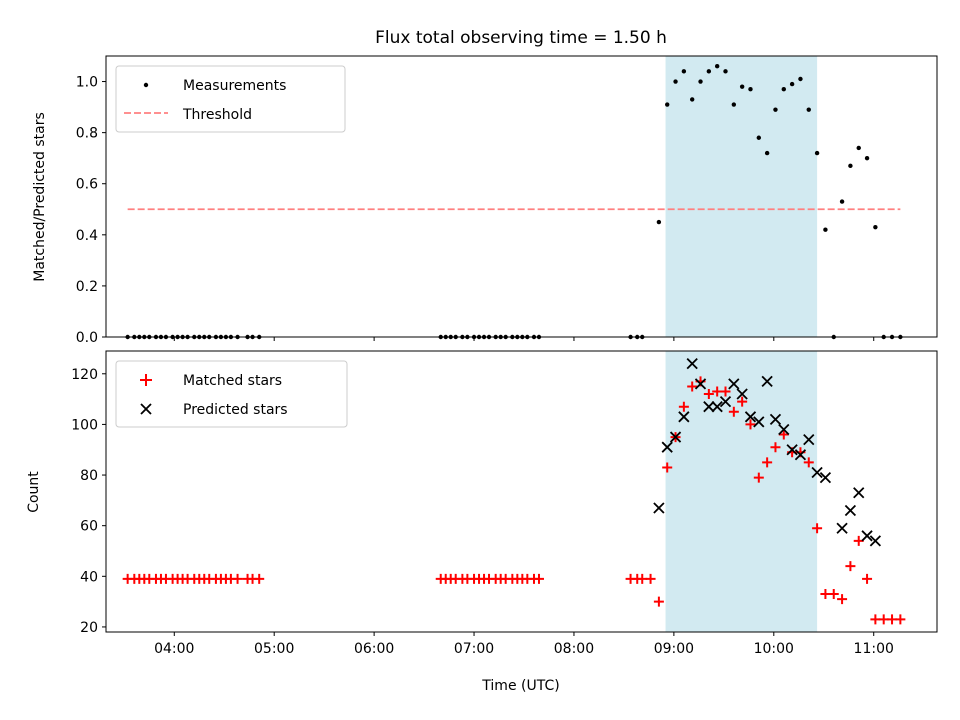  Describe the element at coordinates (520, 686) in the screenshot. I see `bottom-x-axis-label: Time (UTC)` at that location.